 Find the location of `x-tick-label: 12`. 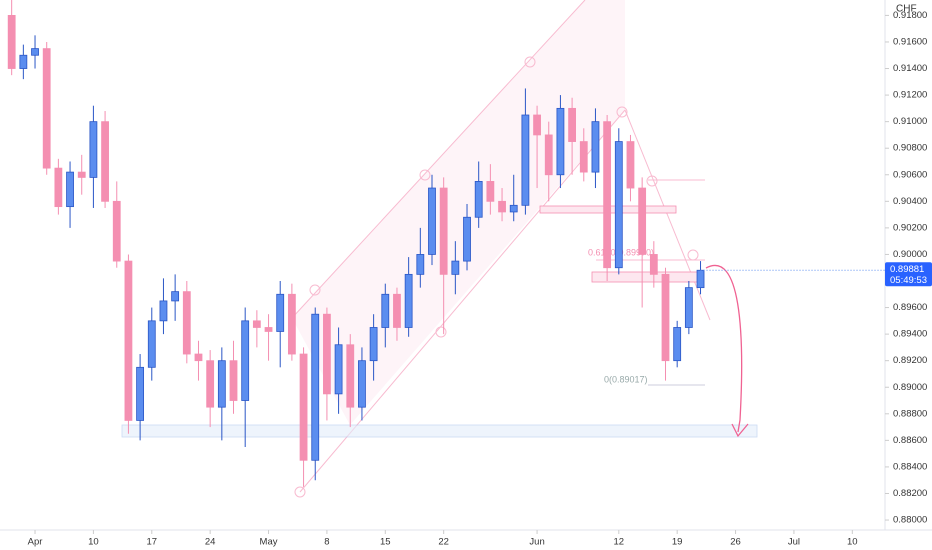

x-tick-label: 12 is located at coordinates (619, 542).